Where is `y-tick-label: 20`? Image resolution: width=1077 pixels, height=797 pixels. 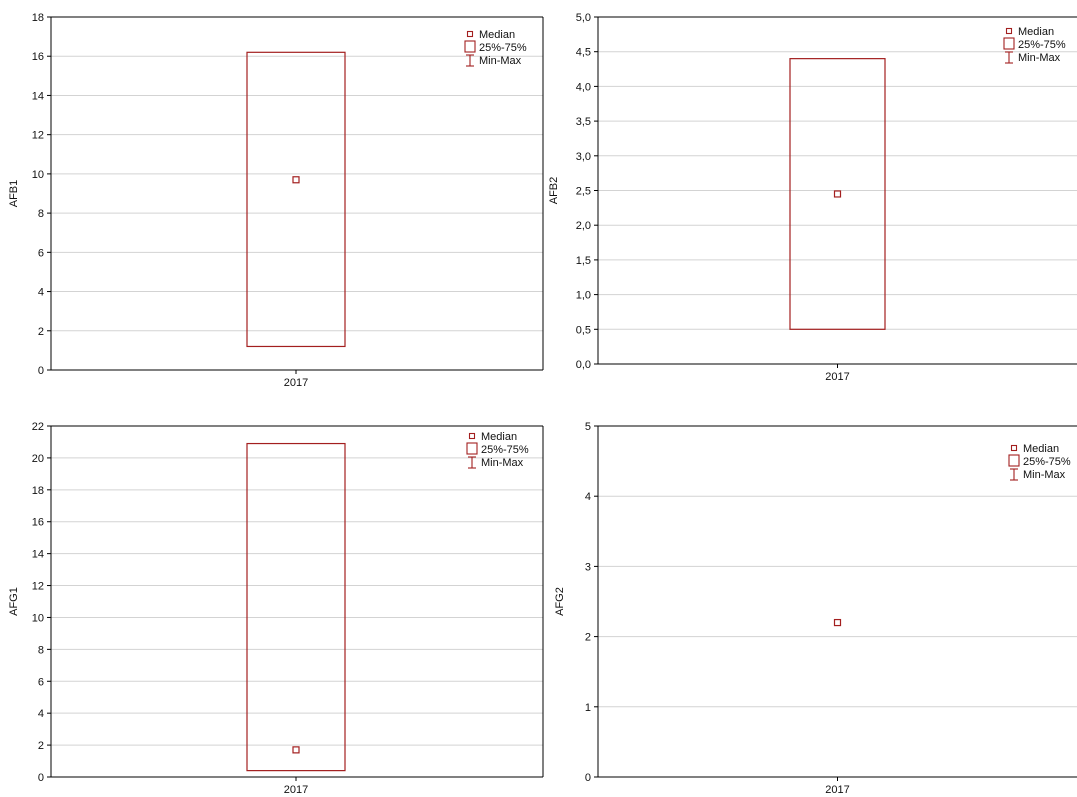
y-tick-label: 20 is located at coordinates (38, 459).